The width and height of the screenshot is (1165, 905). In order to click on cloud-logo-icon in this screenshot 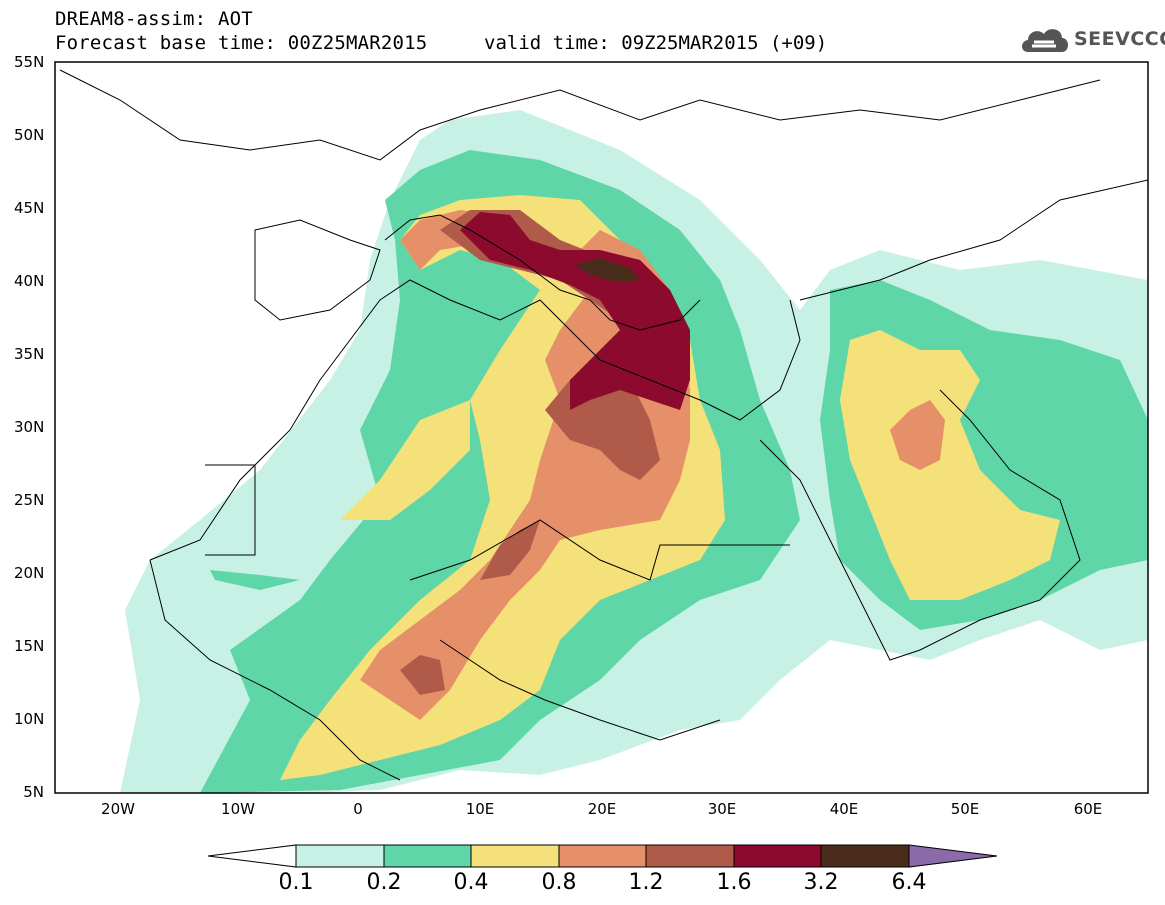, I will do `click(1045, 40)`.